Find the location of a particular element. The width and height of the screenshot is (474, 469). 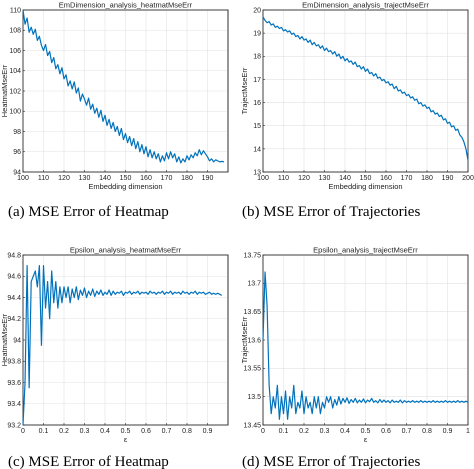

y-tick-label: 13.5 is located at coordinates (254, 397).